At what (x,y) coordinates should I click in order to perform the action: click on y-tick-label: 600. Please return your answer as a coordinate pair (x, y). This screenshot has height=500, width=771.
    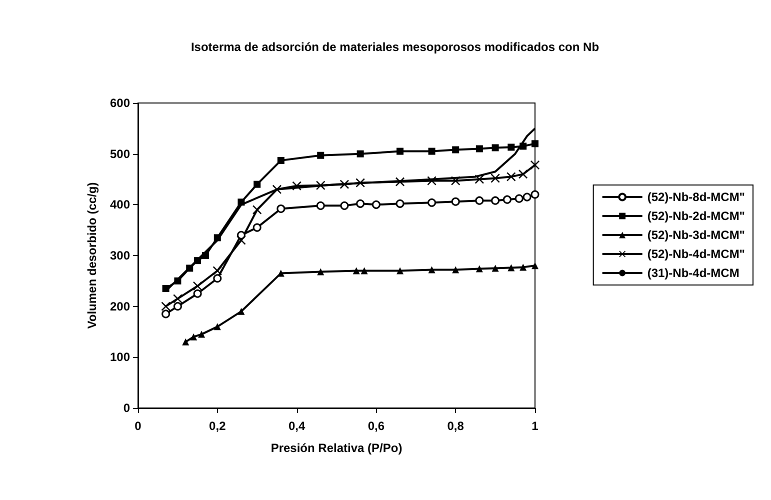
    Looking at the image, I should click on (120, 103).